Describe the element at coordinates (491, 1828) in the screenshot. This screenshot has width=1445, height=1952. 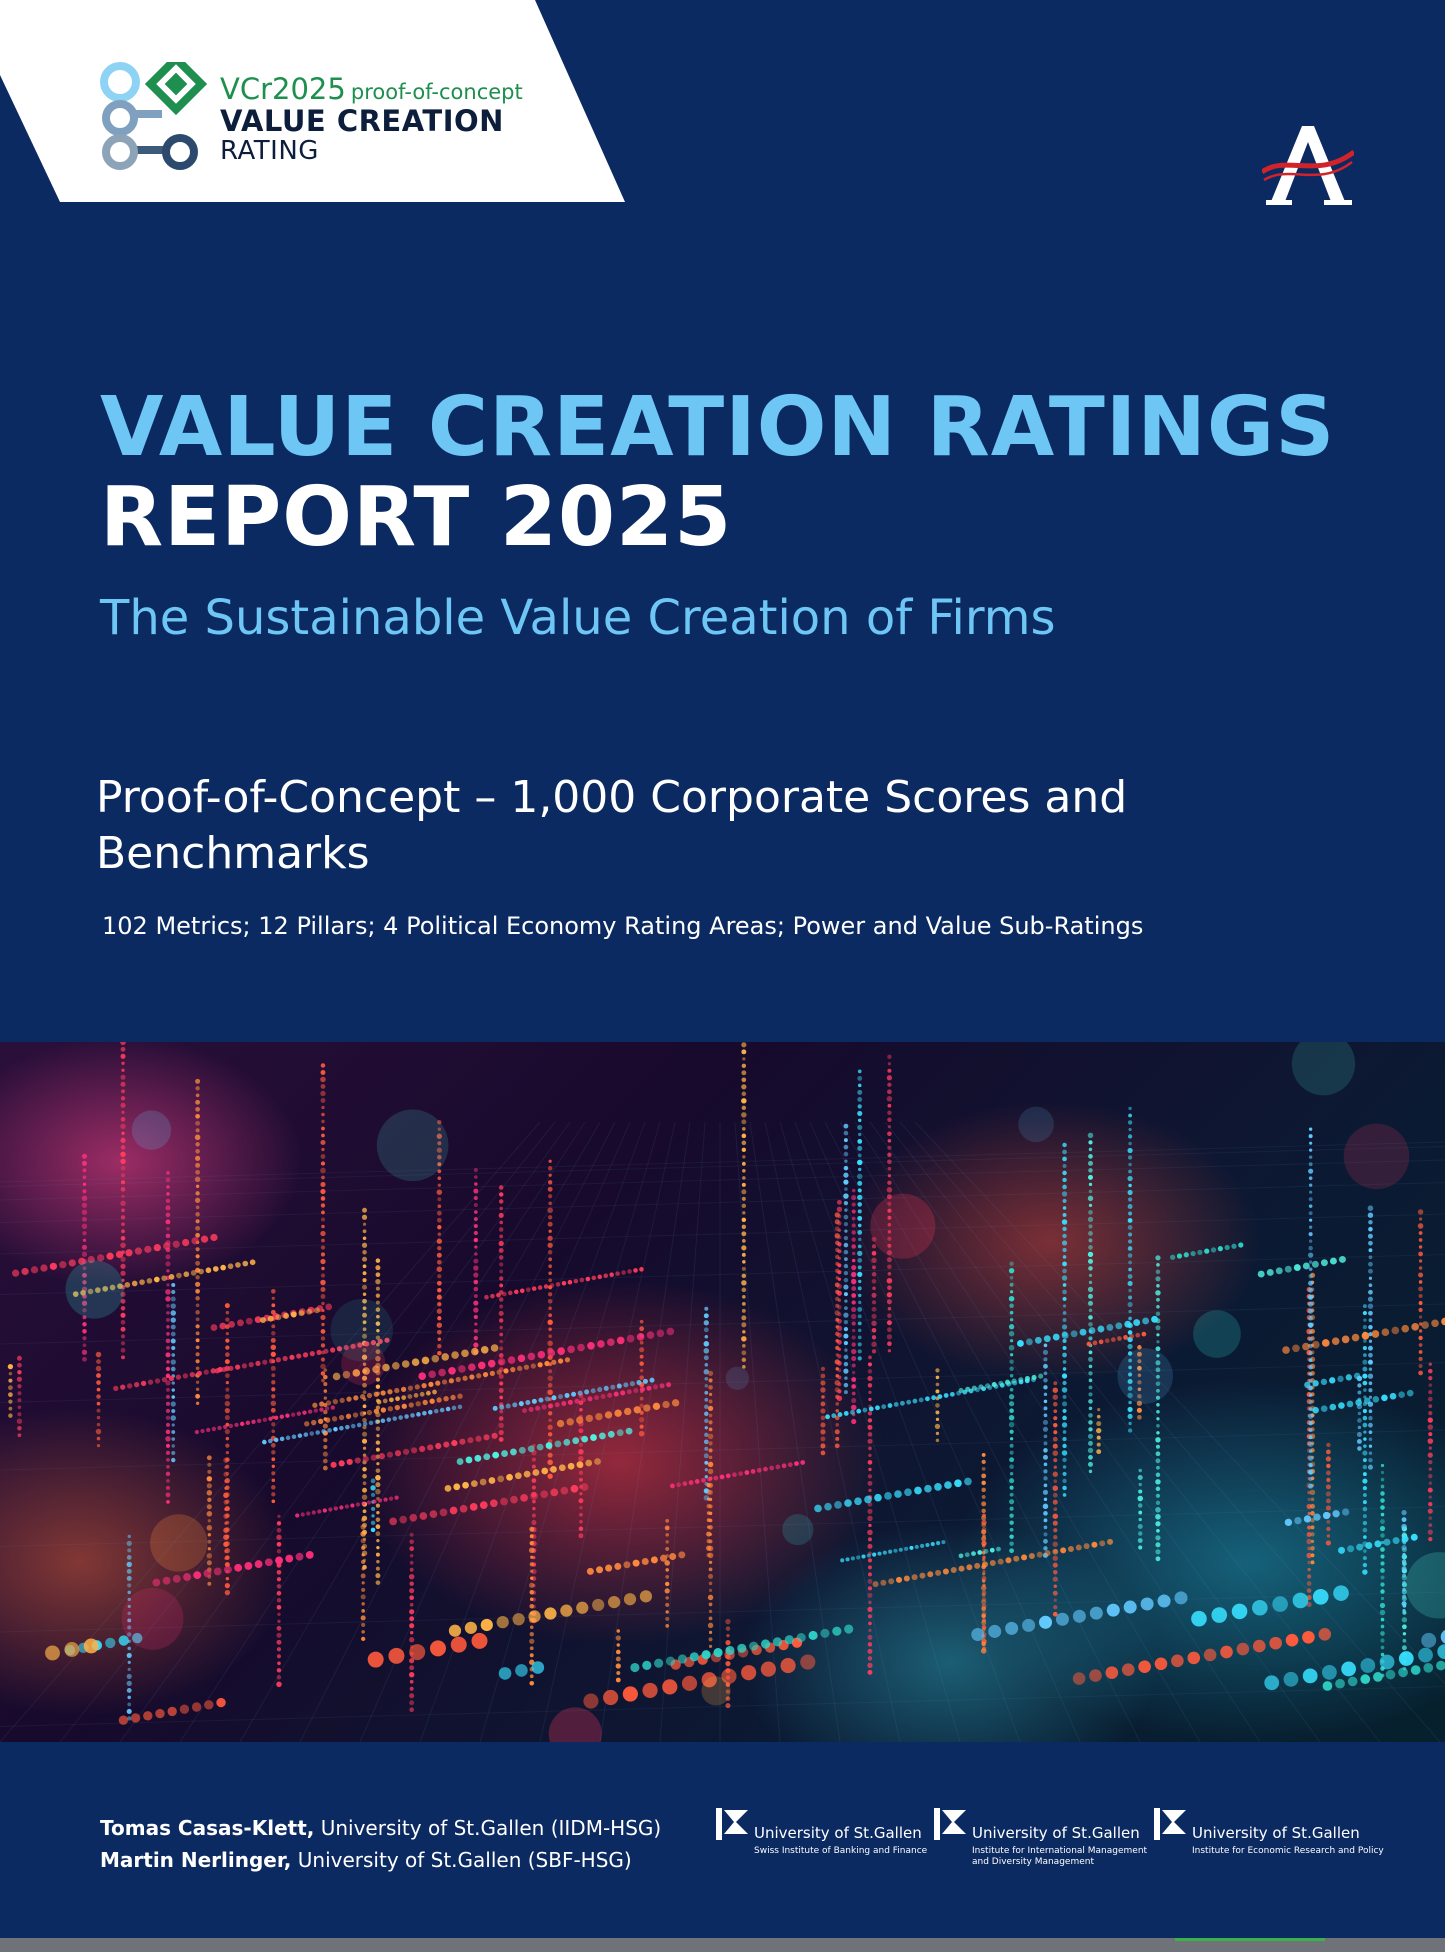
I see `author-affiliation: University of St.Gallen (IIDM-HSG)` at that location.